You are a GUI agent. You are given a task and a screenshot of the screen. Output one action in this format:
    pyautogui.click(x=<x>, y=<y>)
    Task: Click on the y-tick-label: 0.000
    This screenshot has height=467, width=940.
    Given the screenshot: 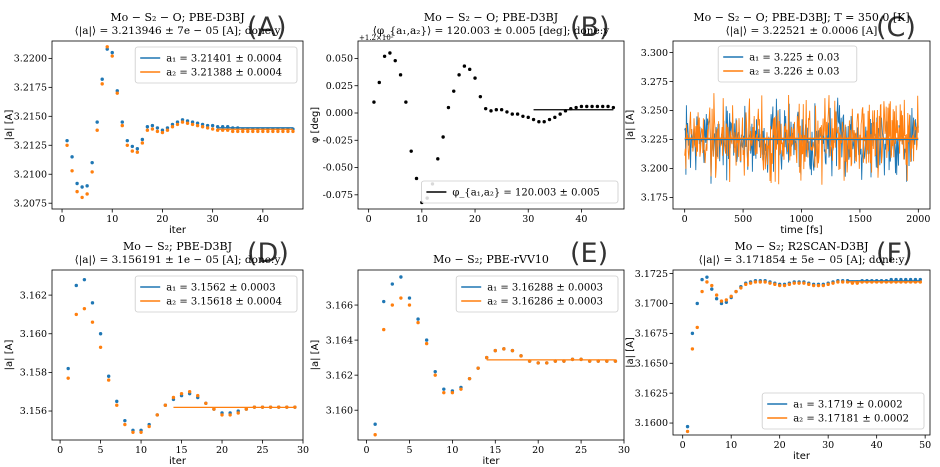 What is the action you would take?
    pyautogui.click(x=339, y=113)
    